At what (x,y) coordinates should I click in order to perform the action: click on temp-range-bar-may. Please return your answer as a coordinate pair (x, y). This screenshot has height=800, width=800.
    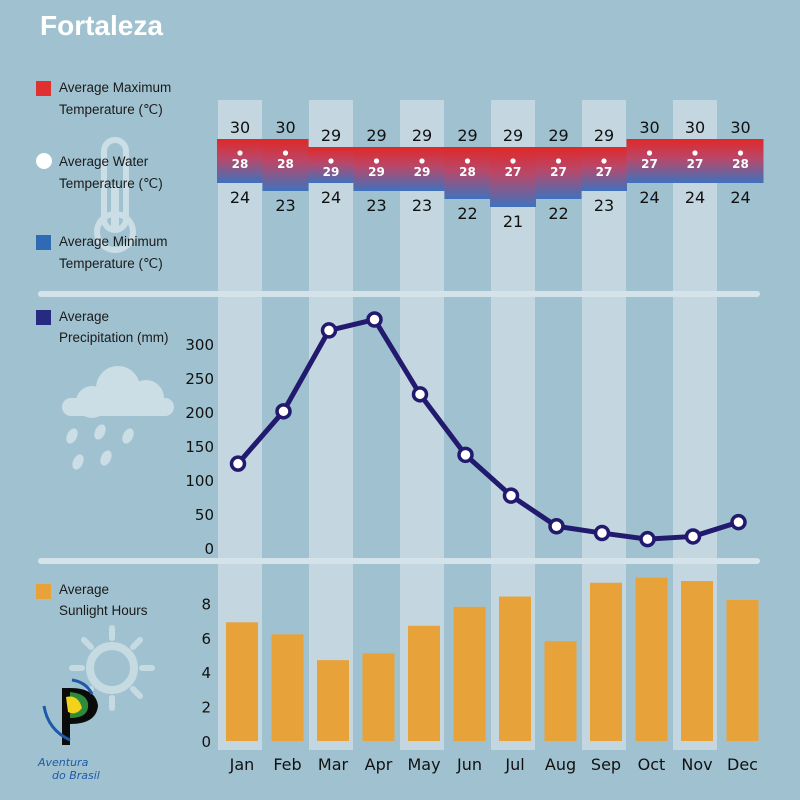
    Looking at the image, I should click on (422, 169).